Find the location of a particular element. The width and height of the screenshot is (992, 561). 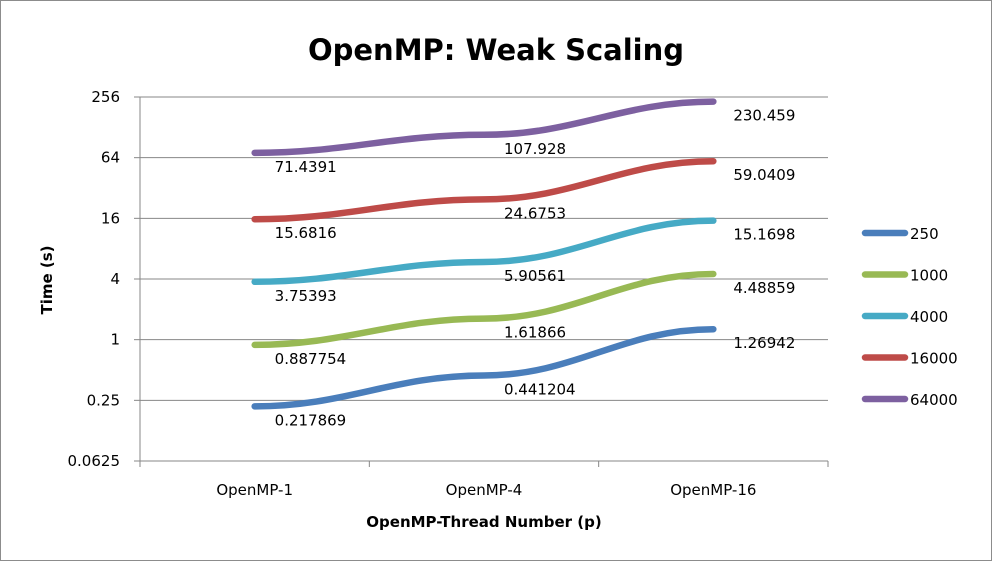

data-label: 4.48859 is located at coordinates (764, 288).